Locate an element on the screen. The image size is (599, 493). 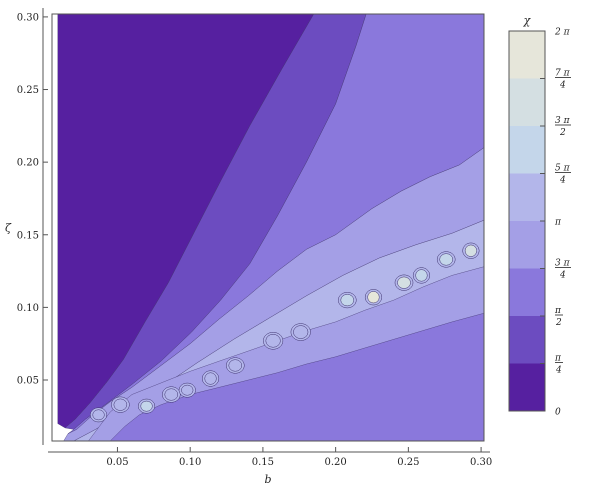
y-axis: 0.05 0.10 0.15 0.20 0.25 0.30 is located at coordinates (32, 226).